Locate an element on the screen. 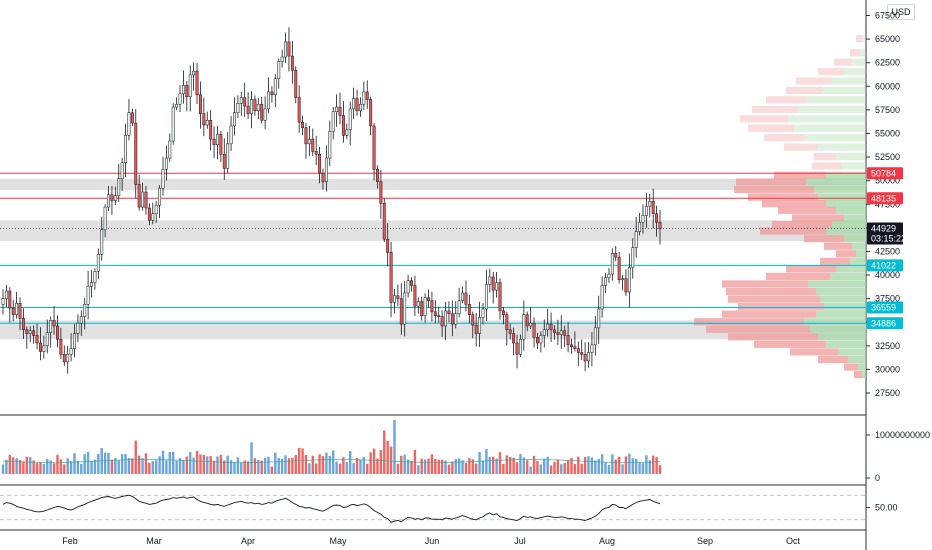 The width and height of the screenshot is (932, 550). price-tag-label: 41022 is located at coordinates (883, 265).